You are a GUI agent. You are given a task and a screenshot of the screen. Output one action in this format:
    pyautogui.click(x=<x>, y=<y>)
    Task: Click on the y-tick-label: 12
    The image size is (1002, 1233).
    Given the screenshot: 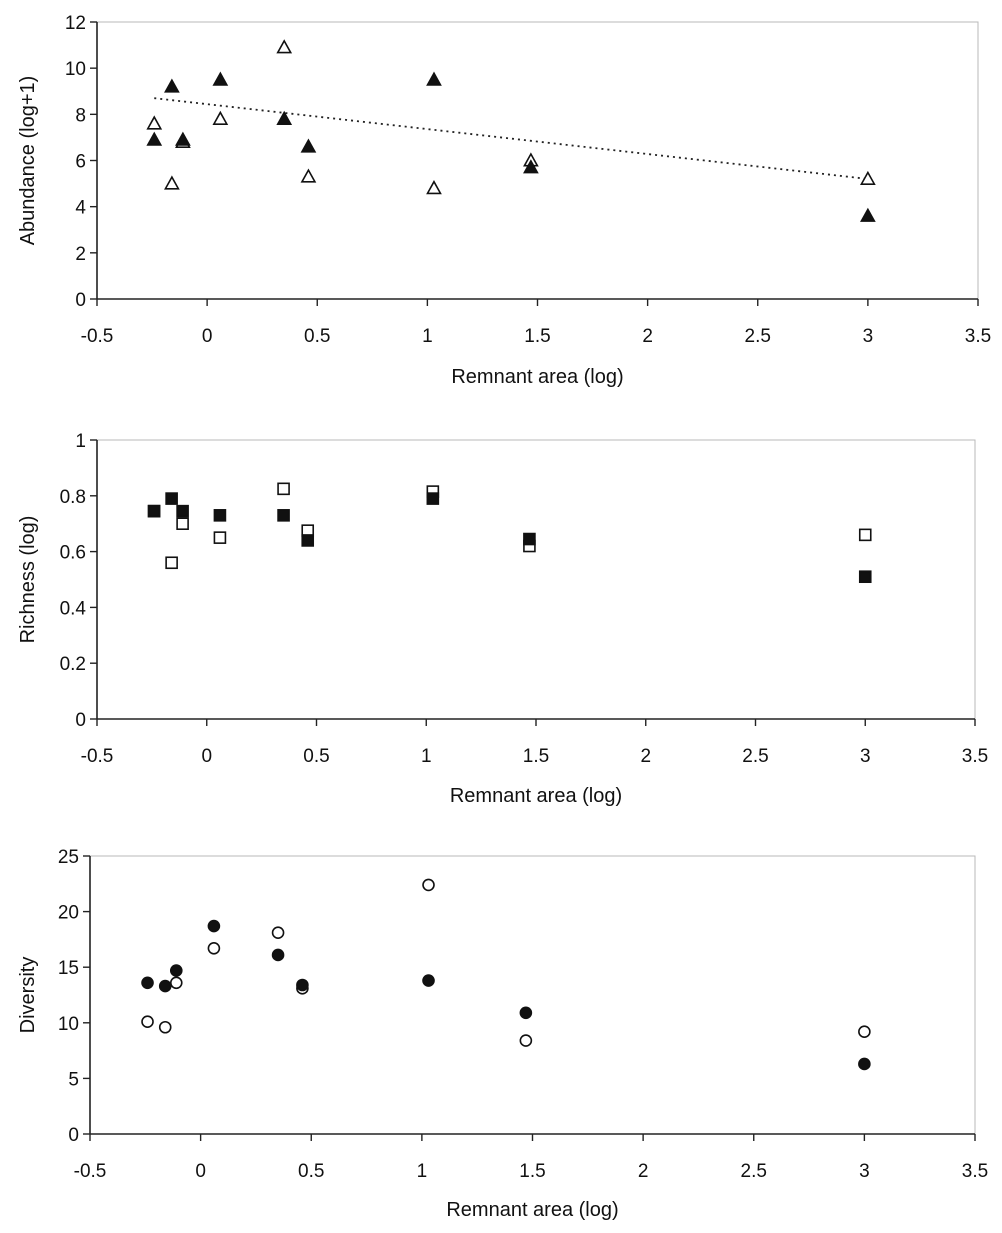 What is the action you would take?
    pyautogui.click(x=75, y=23)
    